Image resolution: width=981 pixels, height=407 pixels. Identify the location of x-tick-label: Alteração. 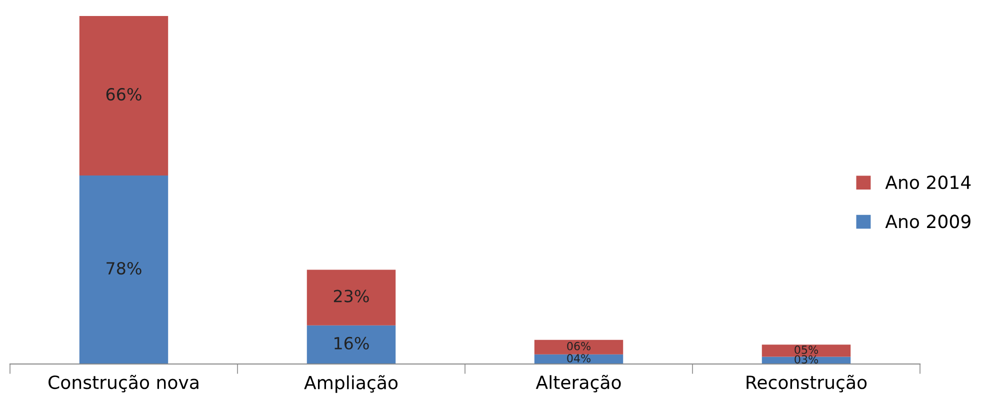
(578, 383).